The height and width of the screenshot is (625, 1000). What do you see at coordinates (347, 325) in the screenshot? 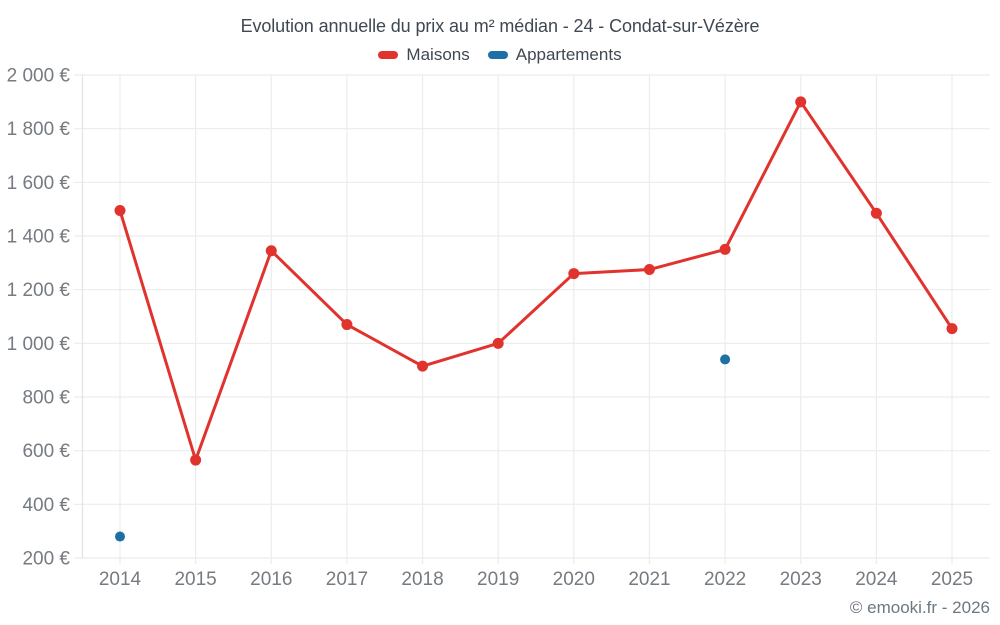
I see `data-point-maisons-2017` at bounding box center [347, 325].